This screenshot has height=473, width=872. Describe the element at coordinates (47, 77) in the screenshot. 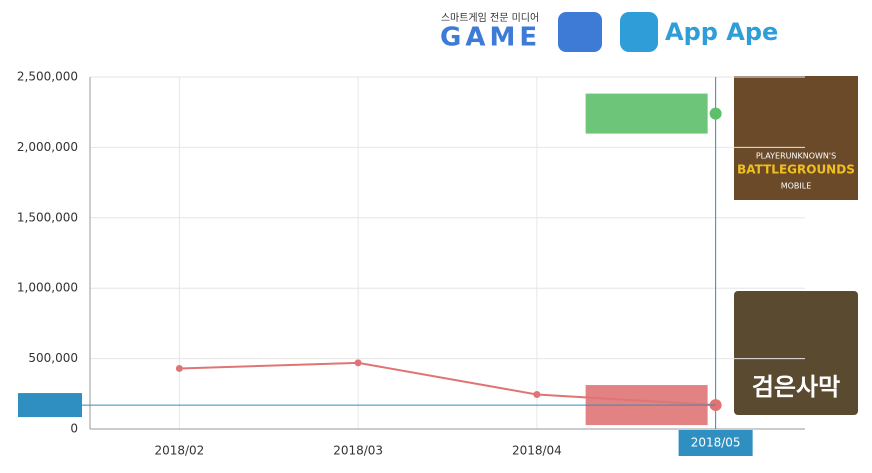

I see `y-tick-label: 2,500,000` at that location.